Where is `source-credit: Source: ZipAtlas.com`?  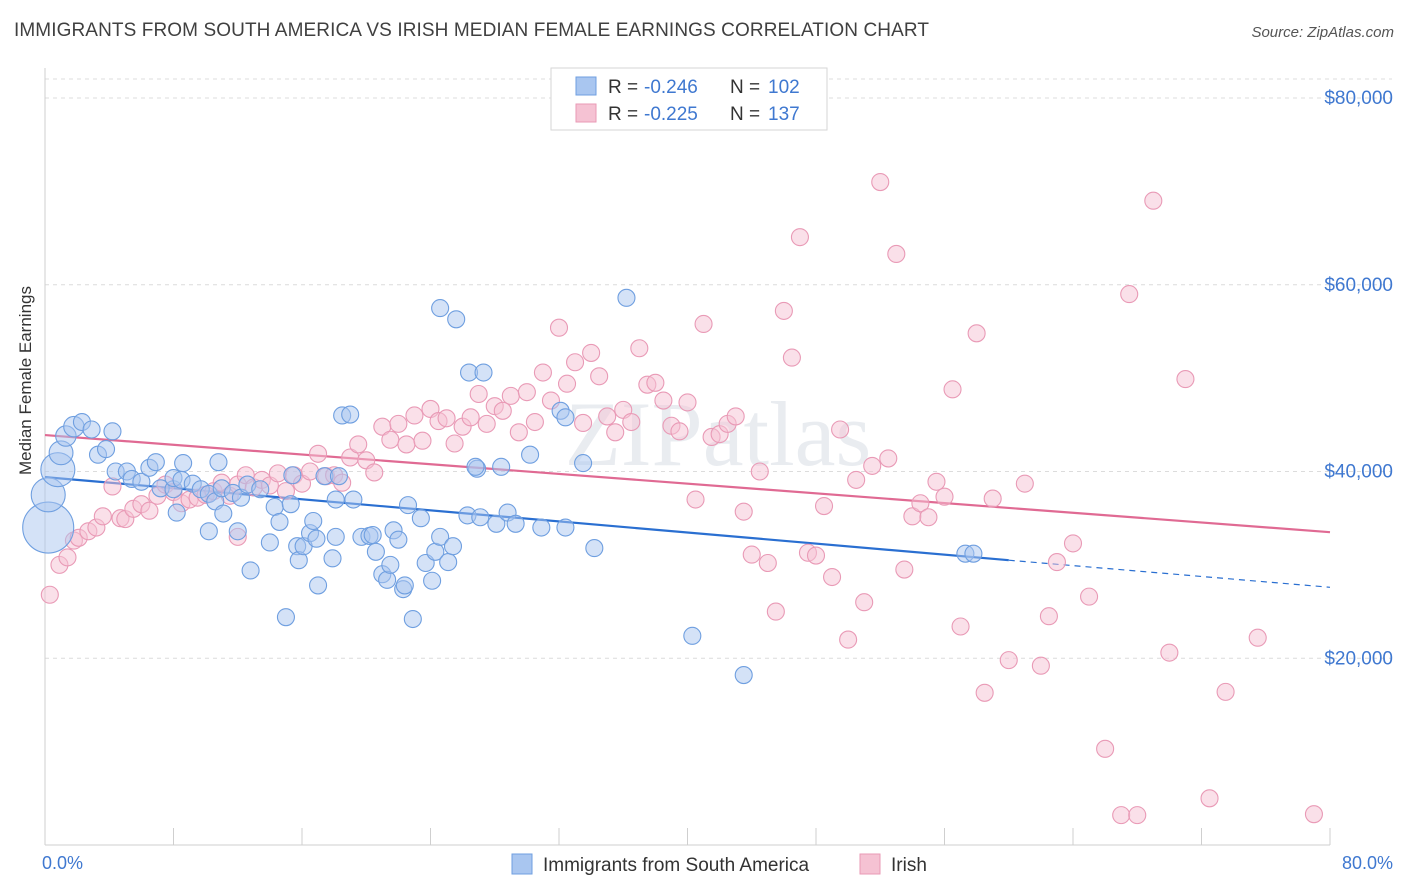 source-credit: Source: ZipAtlas.com is located at coordinates (1322, 32).